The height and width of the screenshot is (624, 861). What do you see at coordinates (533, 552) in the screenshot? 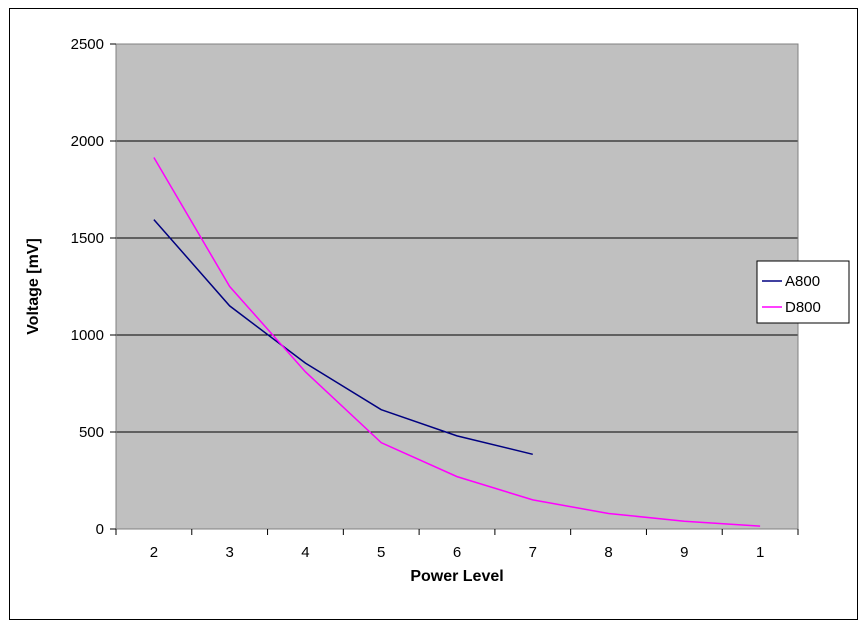
I see `x-tick-label: 7` at bounding box center [533, 552].